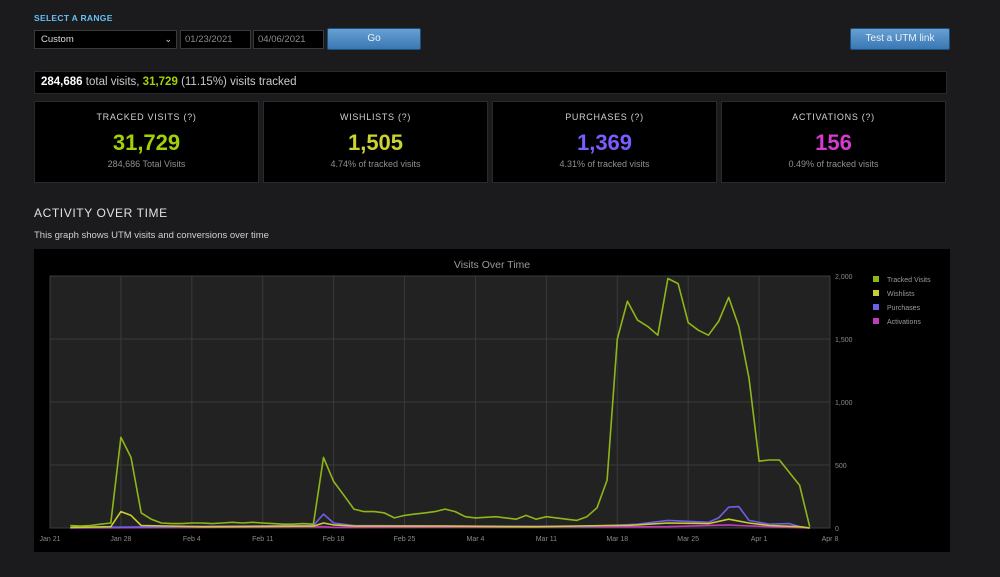 Image resolution: width=1000 pixels, height=577 pixels. What do you see at coordinates (146, 117) in the screenshot?
I see `card-label: TRACKED VISITS (?)` at bounding box center [146, 117].